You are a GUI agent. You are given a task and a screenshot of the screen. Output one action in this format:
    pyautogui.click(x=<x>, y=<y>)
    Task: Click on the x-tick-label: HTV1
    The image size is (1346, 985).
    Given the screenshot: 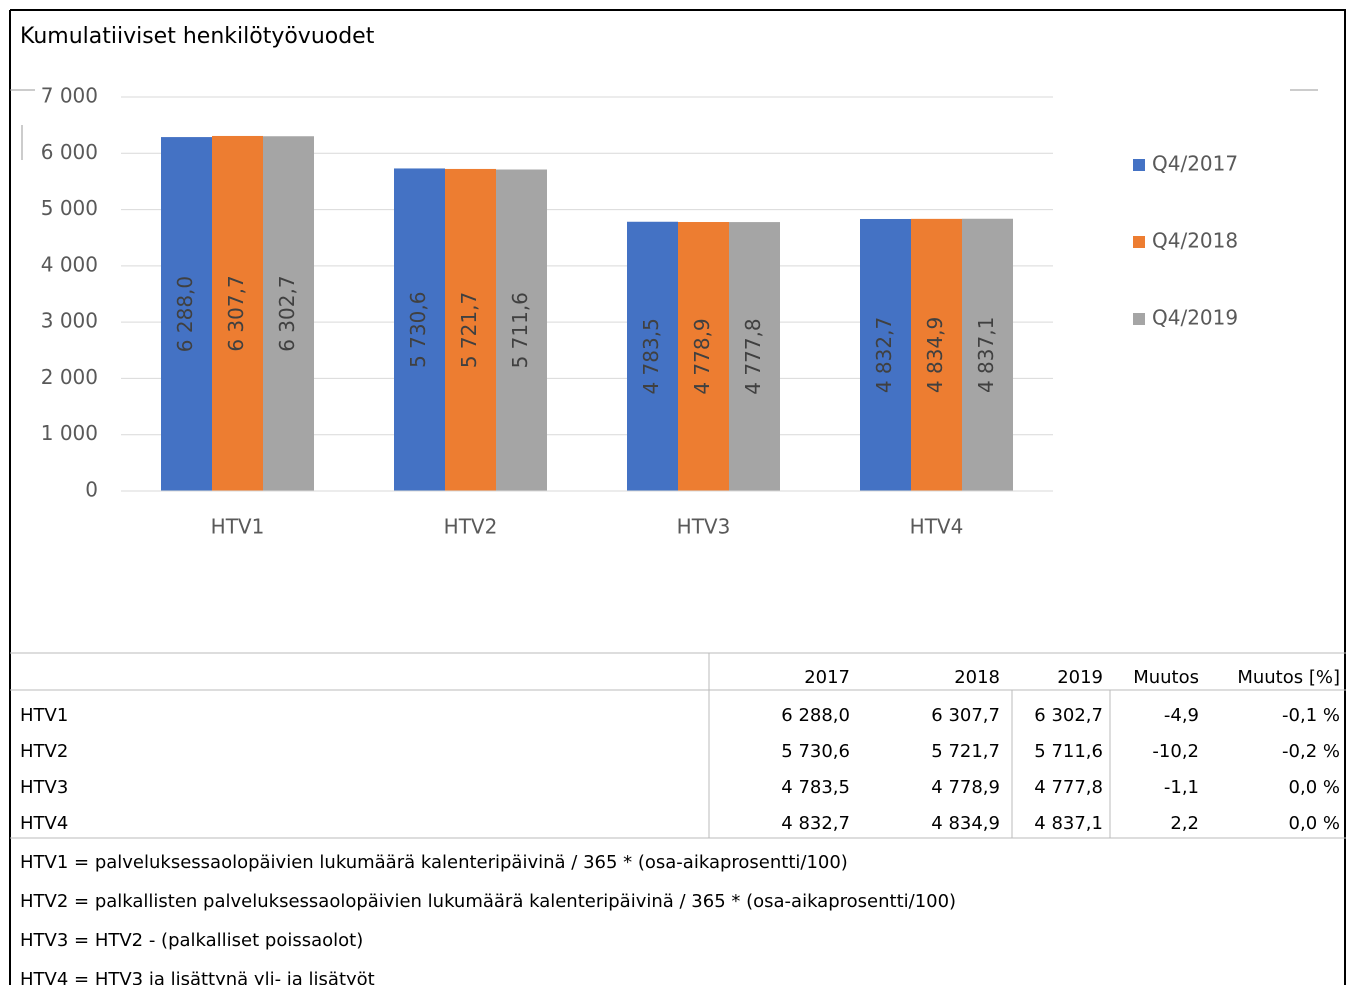 What is the action you would take?
    pyautogui.click(x=238, y=527)
    